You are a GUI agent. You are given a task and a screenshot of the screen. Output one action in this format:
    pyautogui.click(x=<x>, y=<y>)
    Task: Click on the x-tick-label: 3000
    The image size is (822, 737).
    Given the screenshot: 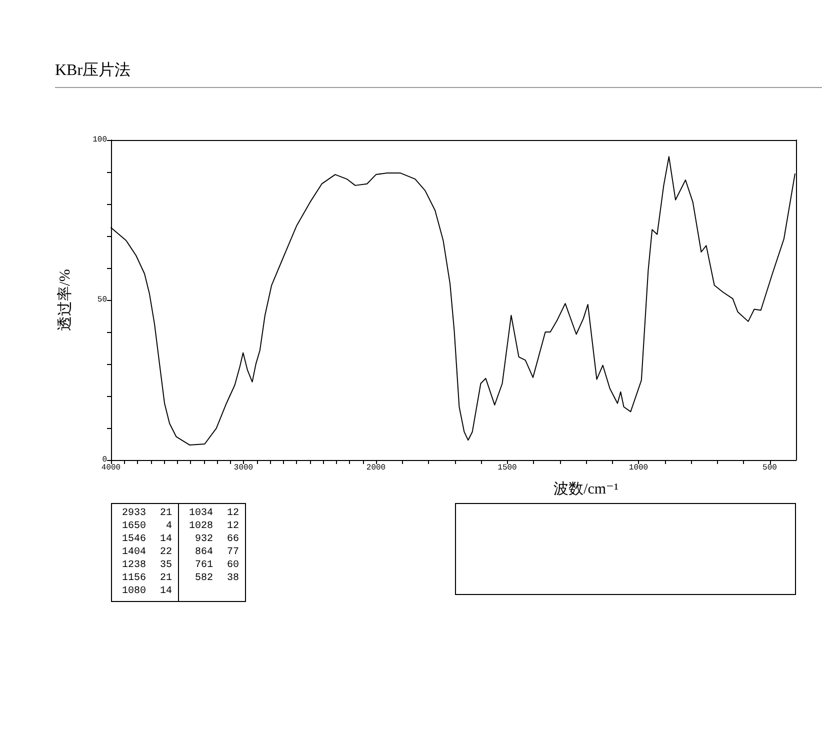 What is the action you would take?
    pyautogui.click(x=244, y=468)
    